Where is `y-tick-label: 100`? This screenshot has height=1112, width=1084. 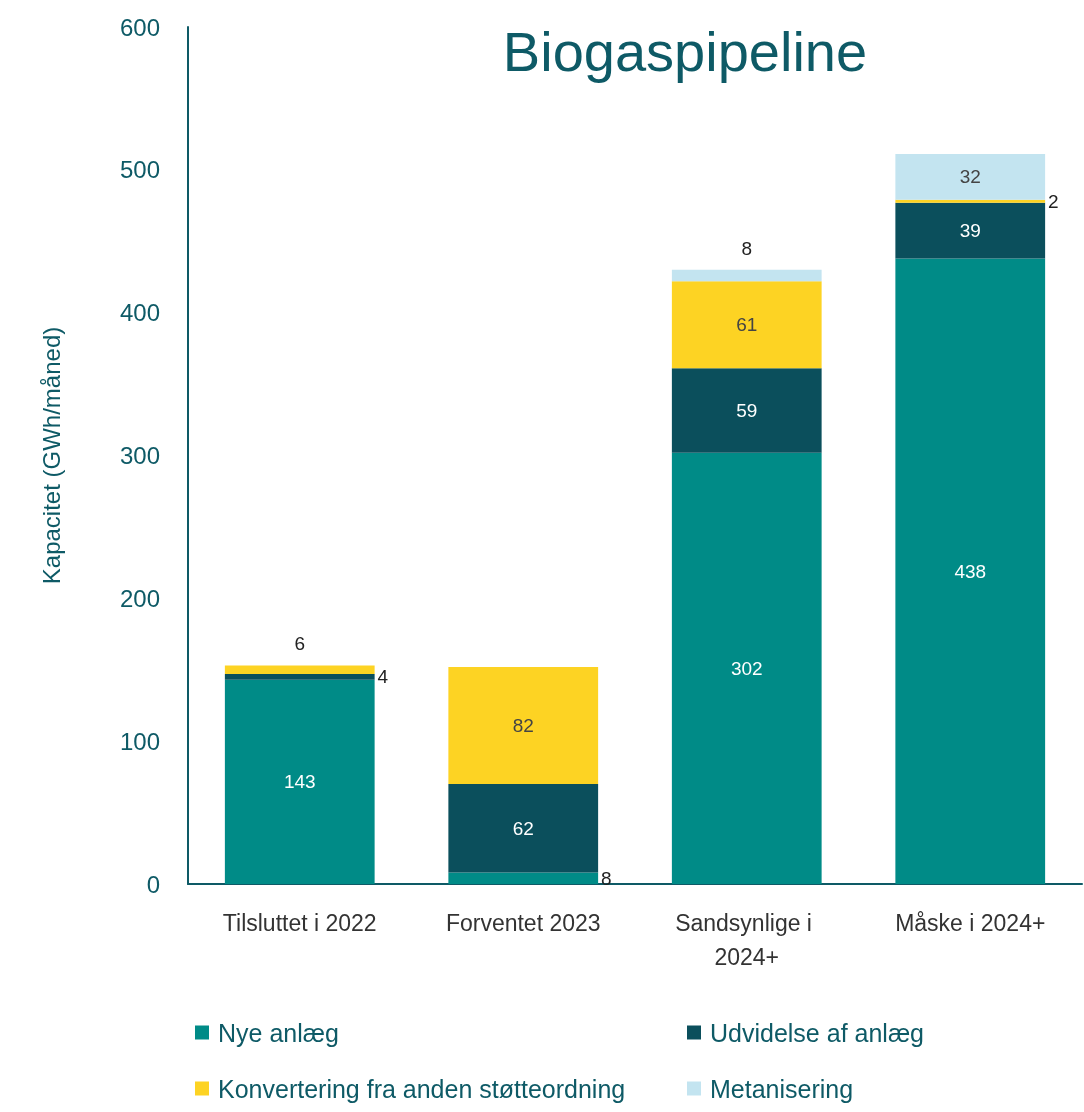 y-tick-label: 100 is located at coordinates (139, 741).